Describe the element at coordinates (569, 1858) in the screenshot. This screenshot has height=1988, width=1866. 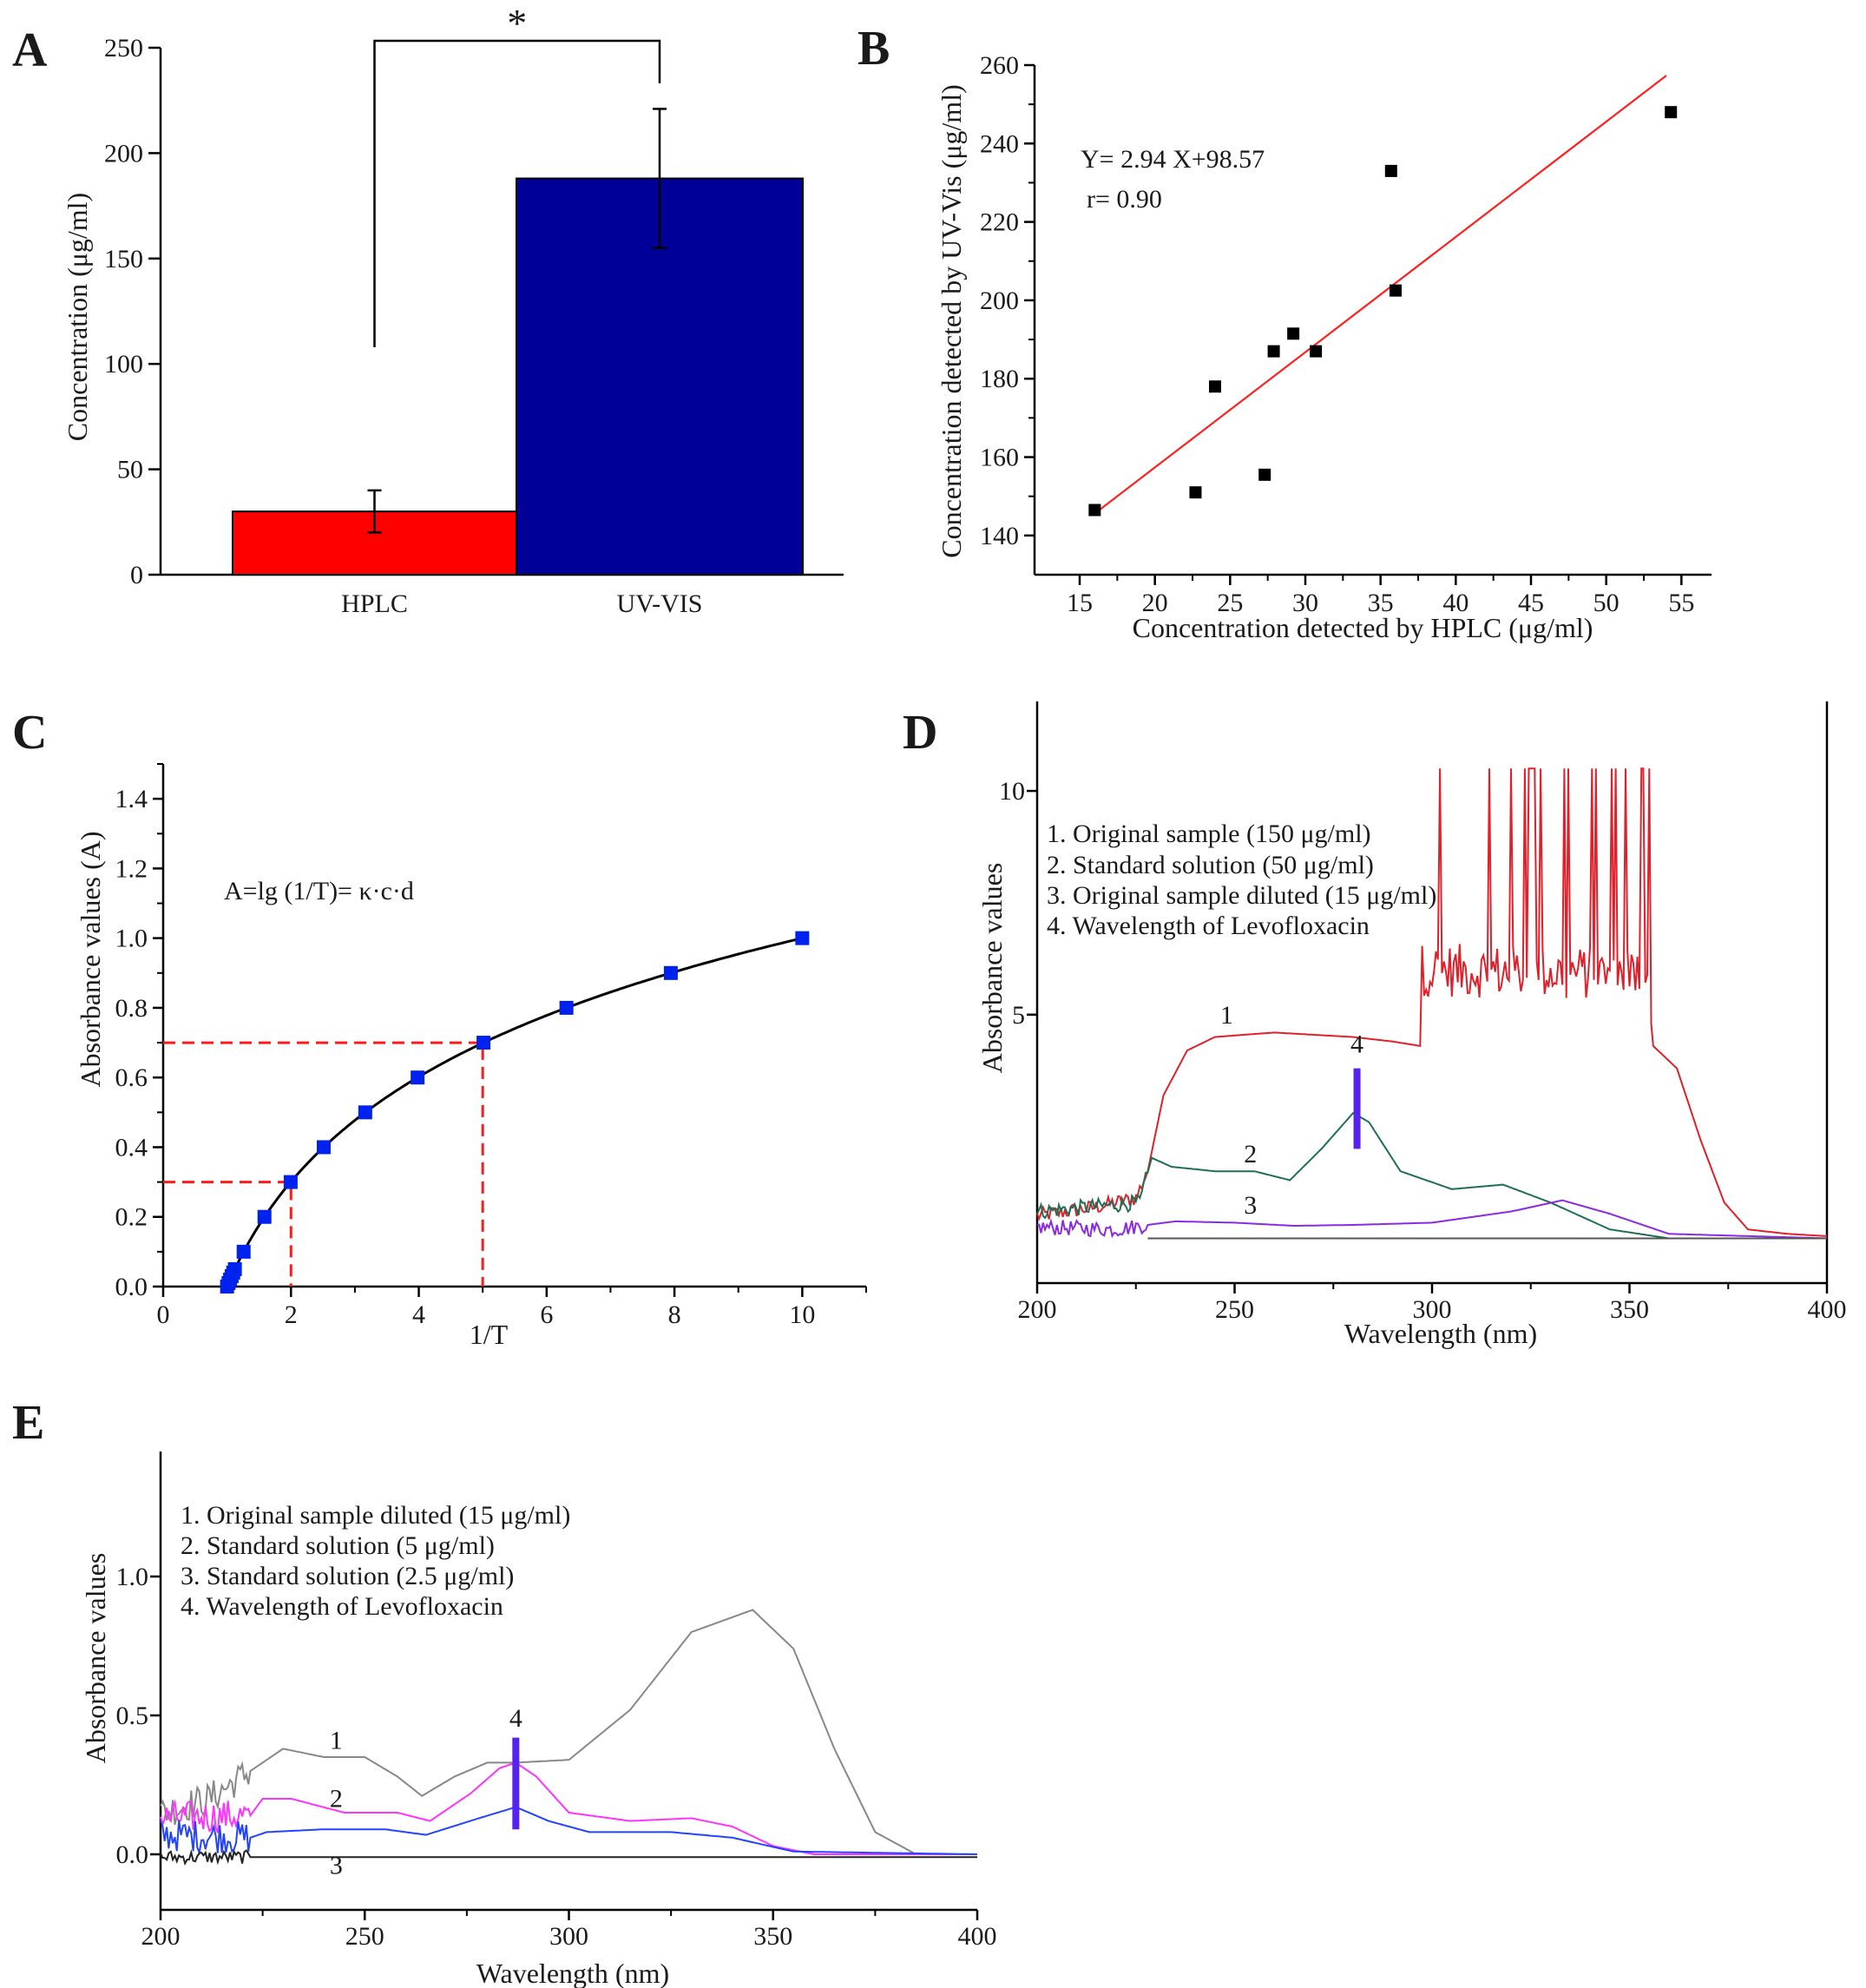
I see `panel-e-series-4-base` at that location.